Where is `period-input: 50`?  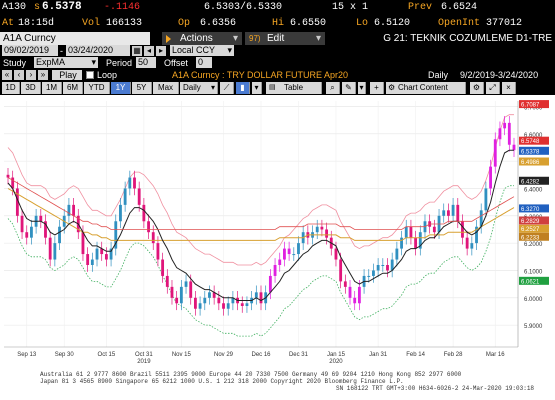 period-input: 50 is located at coordinates (146, 62).